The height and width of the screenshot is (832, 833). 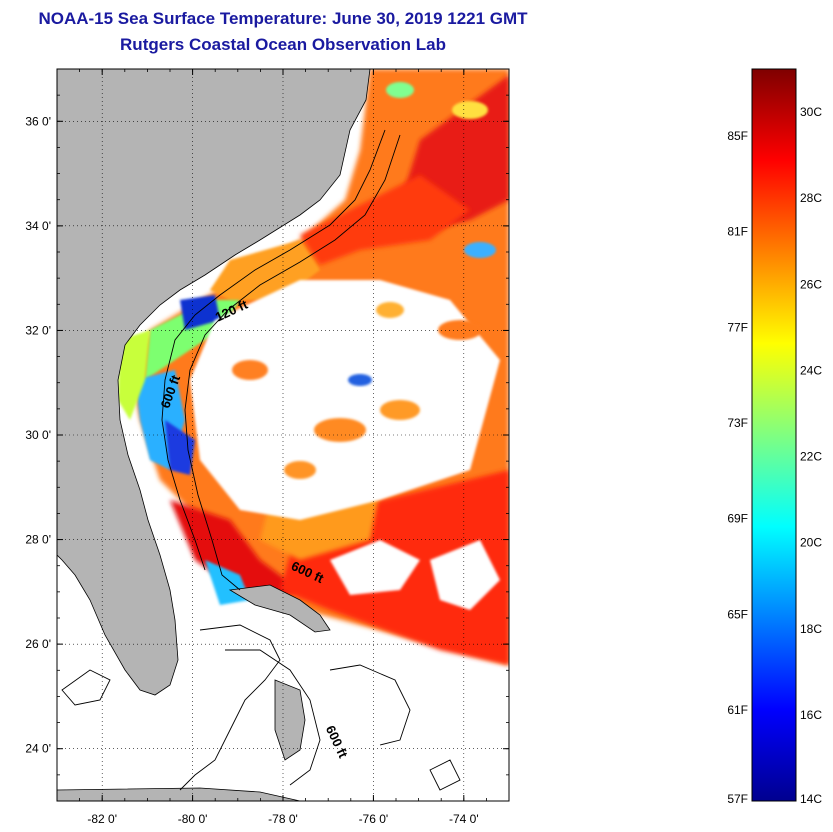 I want to click on colorbar-celsius-label: 28C, so click(x=811, y=198).